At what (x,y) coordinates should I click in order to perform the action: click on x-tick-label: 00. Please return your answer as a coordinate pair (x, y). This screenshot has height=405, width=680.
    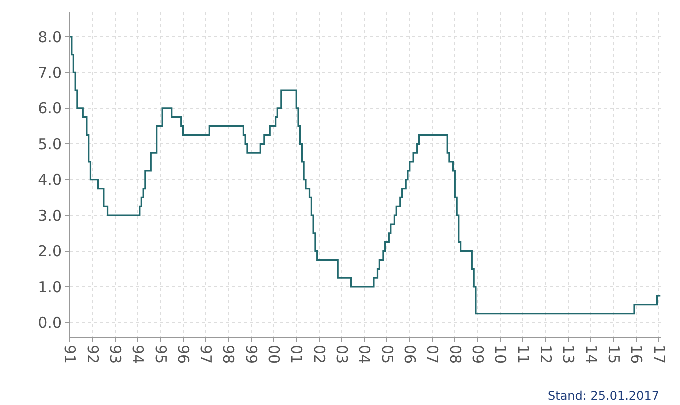
    Looking at the image, I should click on (274, 354).